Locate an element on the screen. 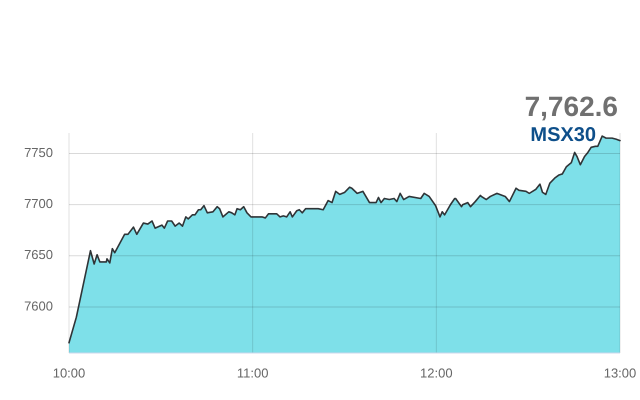  y-tick-label: 7600 is located at coordinates (38, 306).